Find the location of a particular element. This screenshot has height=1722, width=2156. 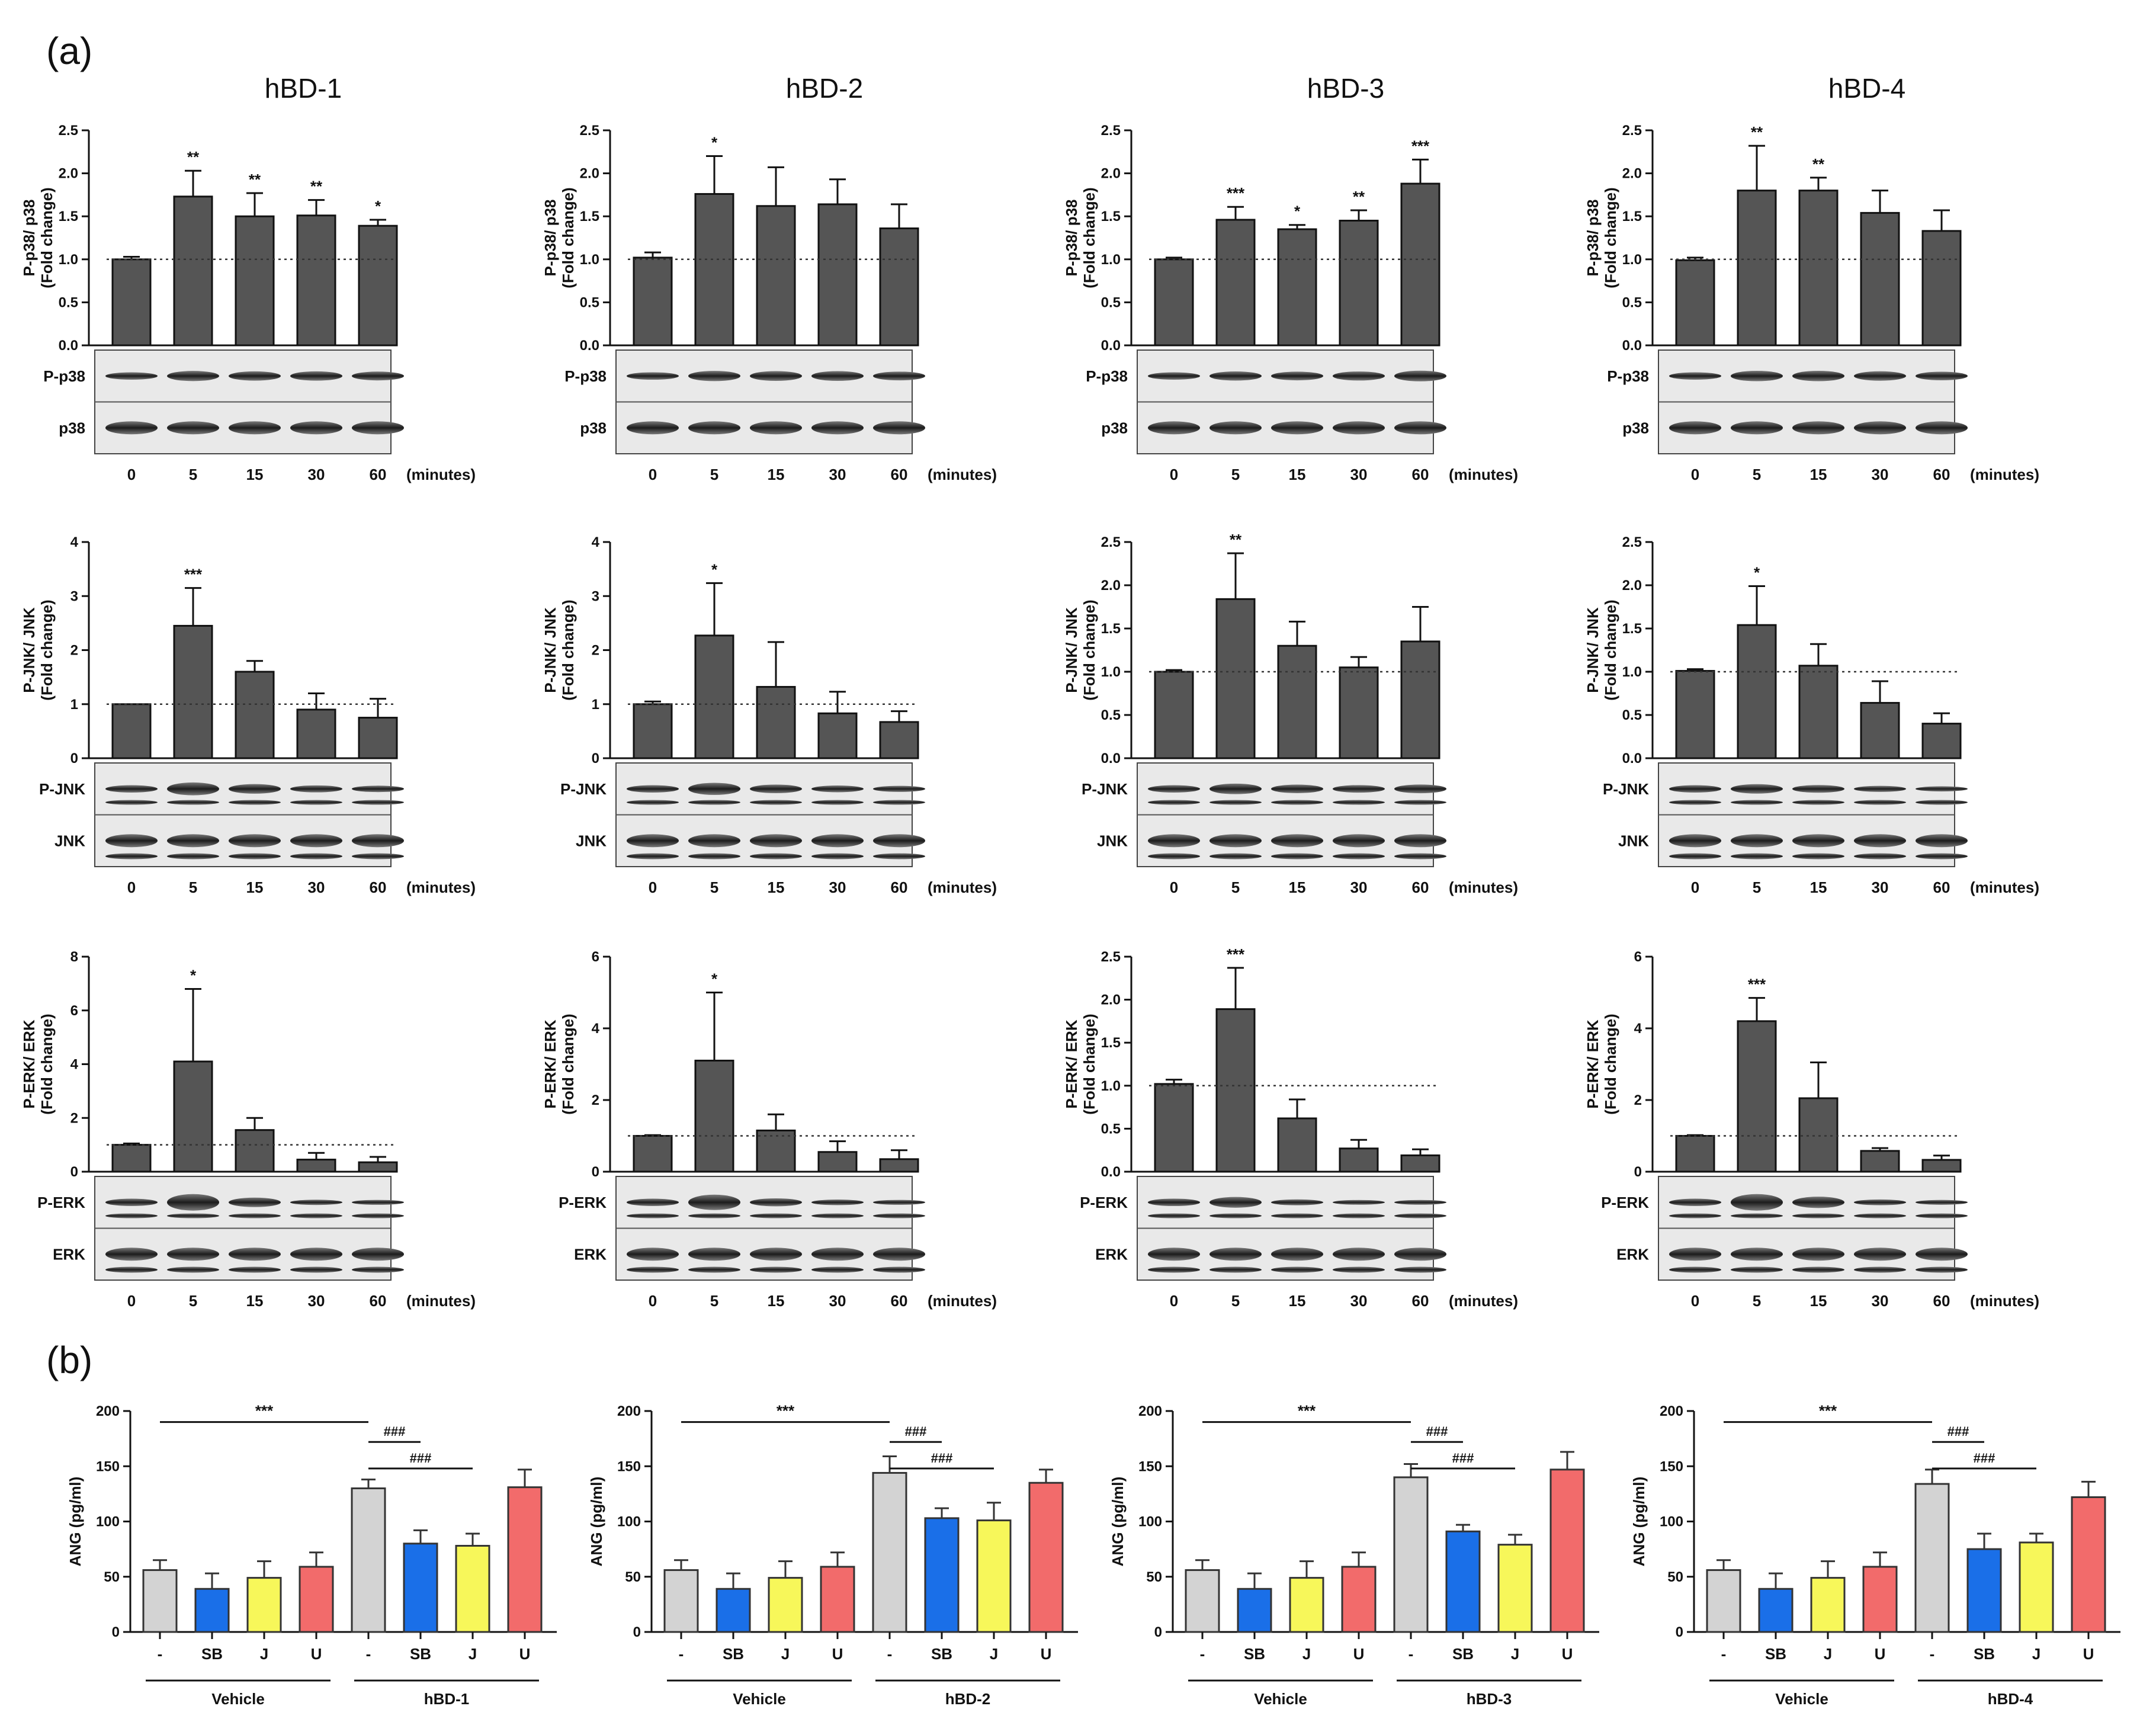

chart-ang-hbd4-ylabel: ANG (pg/ml) is located at coordinates (1639, 1522).